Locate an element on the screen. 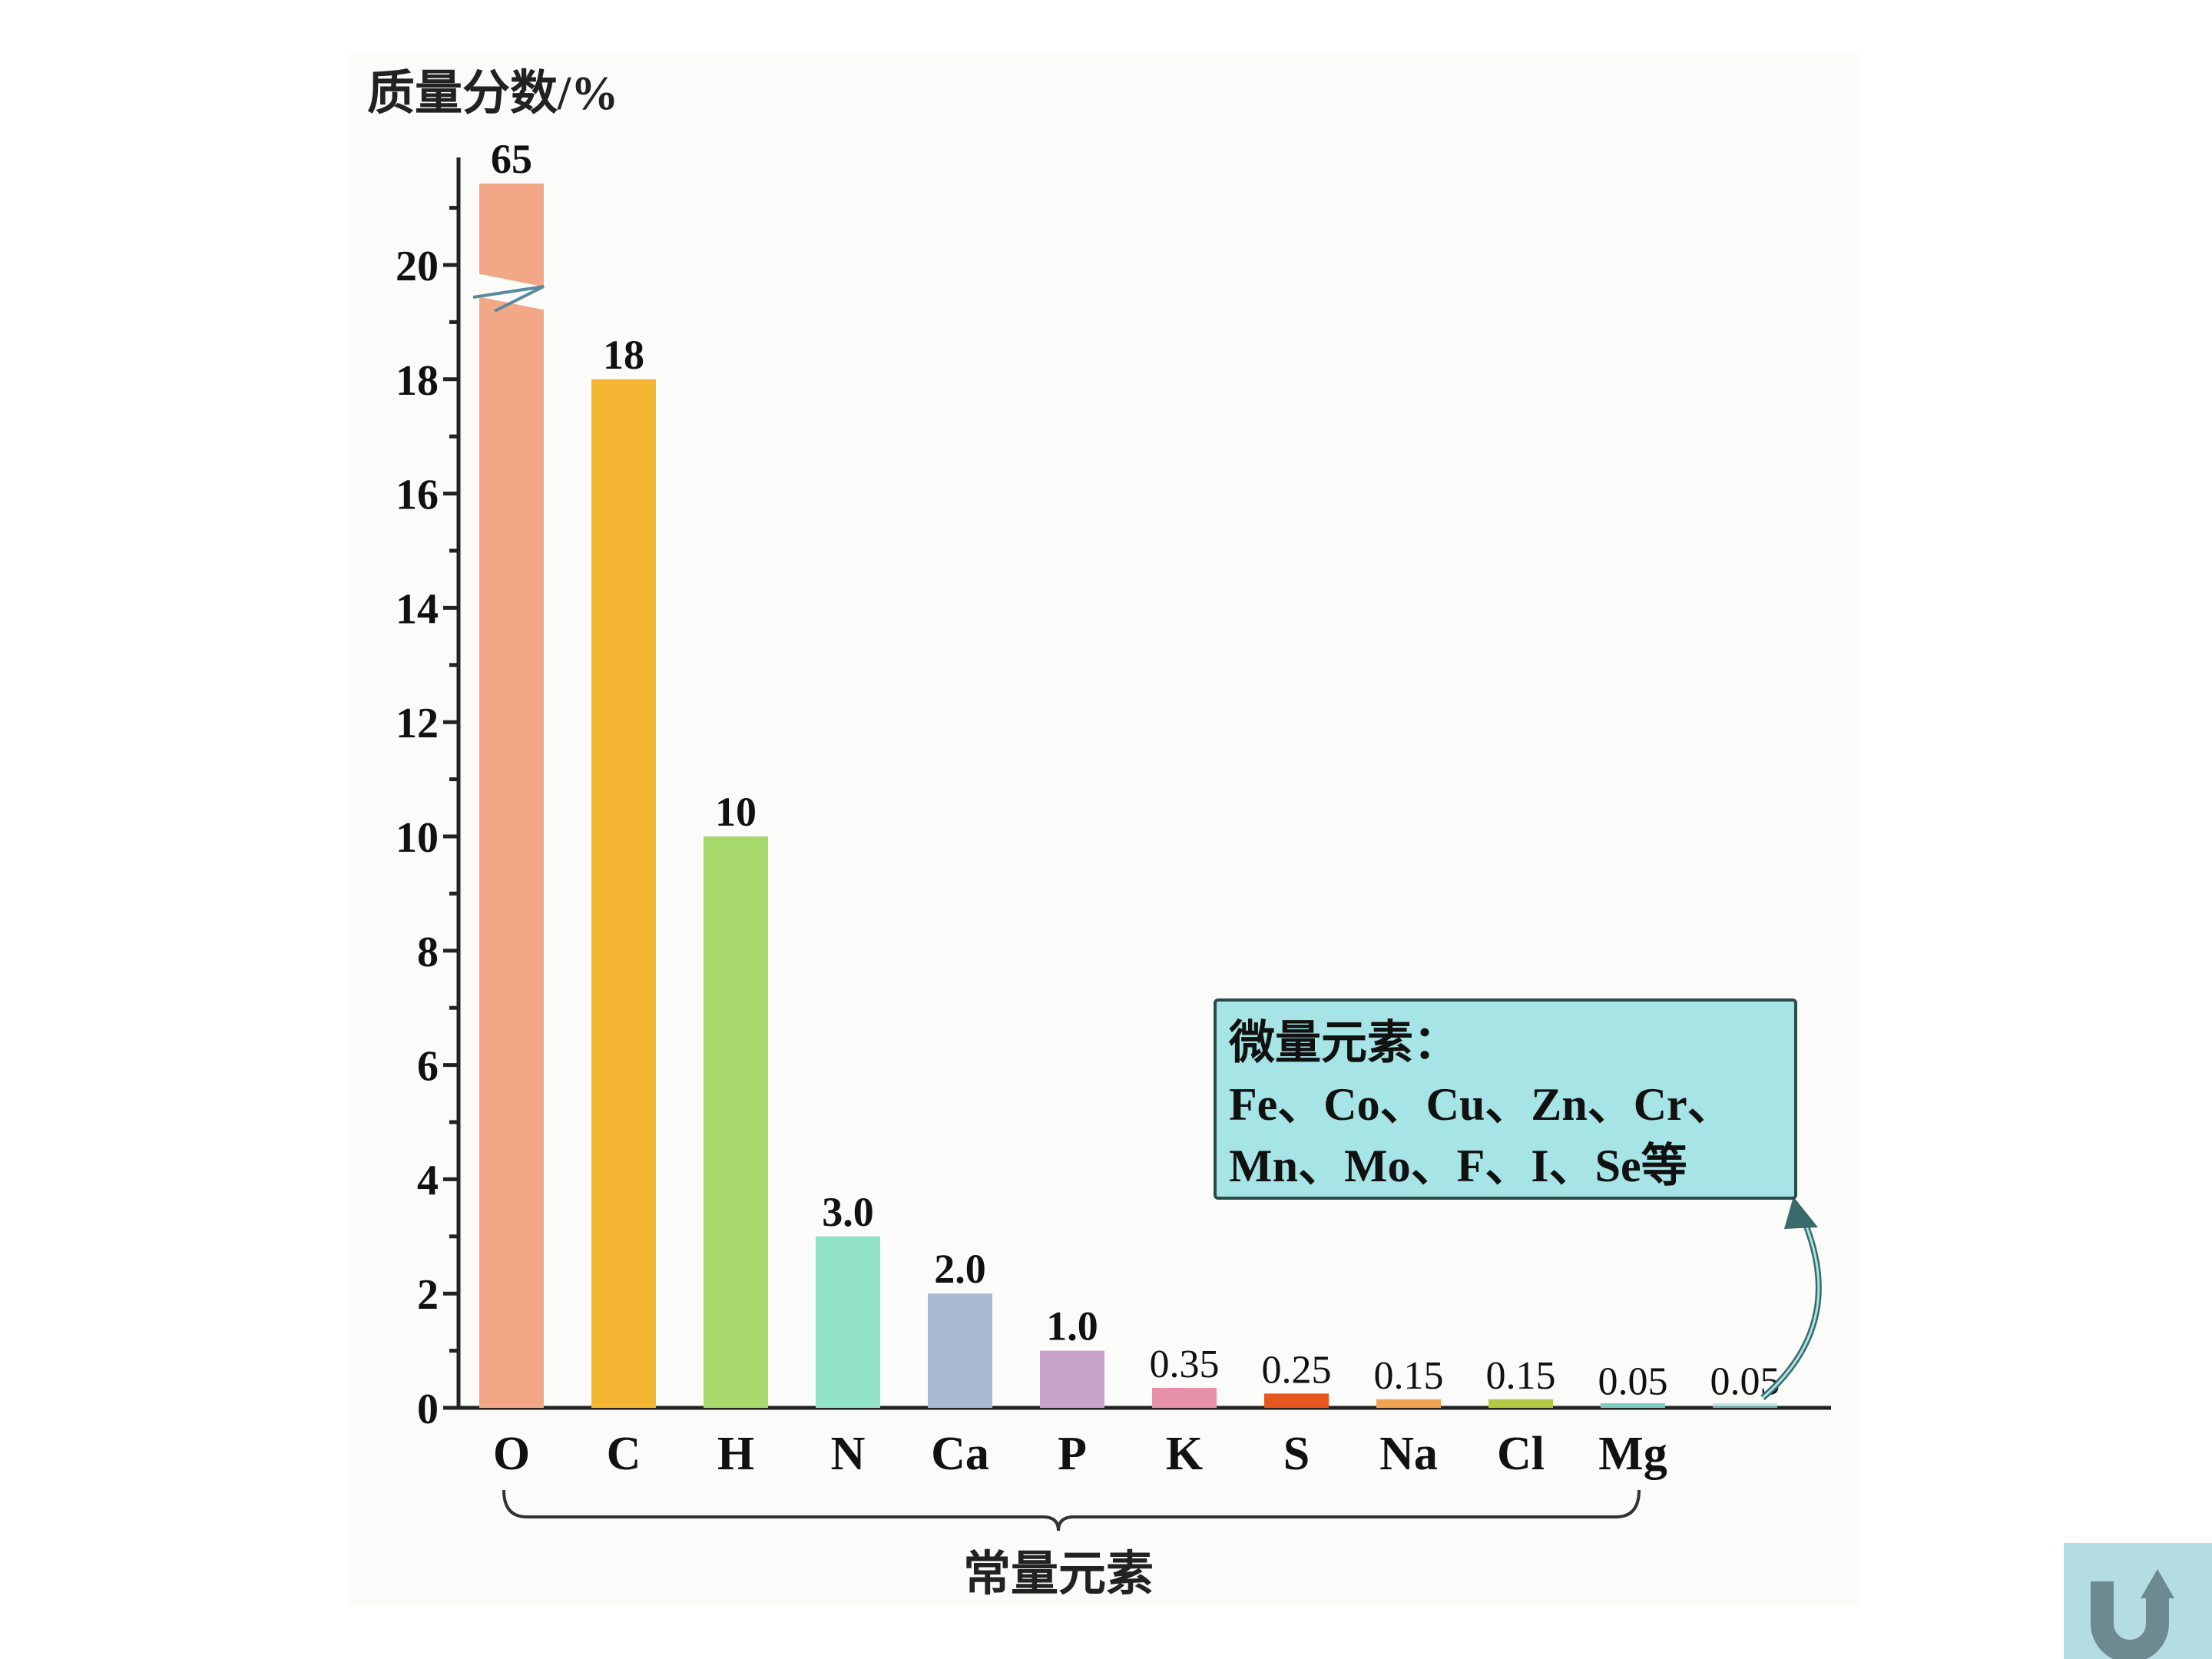 The width and height of the screenshot is (2212, 1659). y-tick-label: 10 is located at coordinates (417, 838).